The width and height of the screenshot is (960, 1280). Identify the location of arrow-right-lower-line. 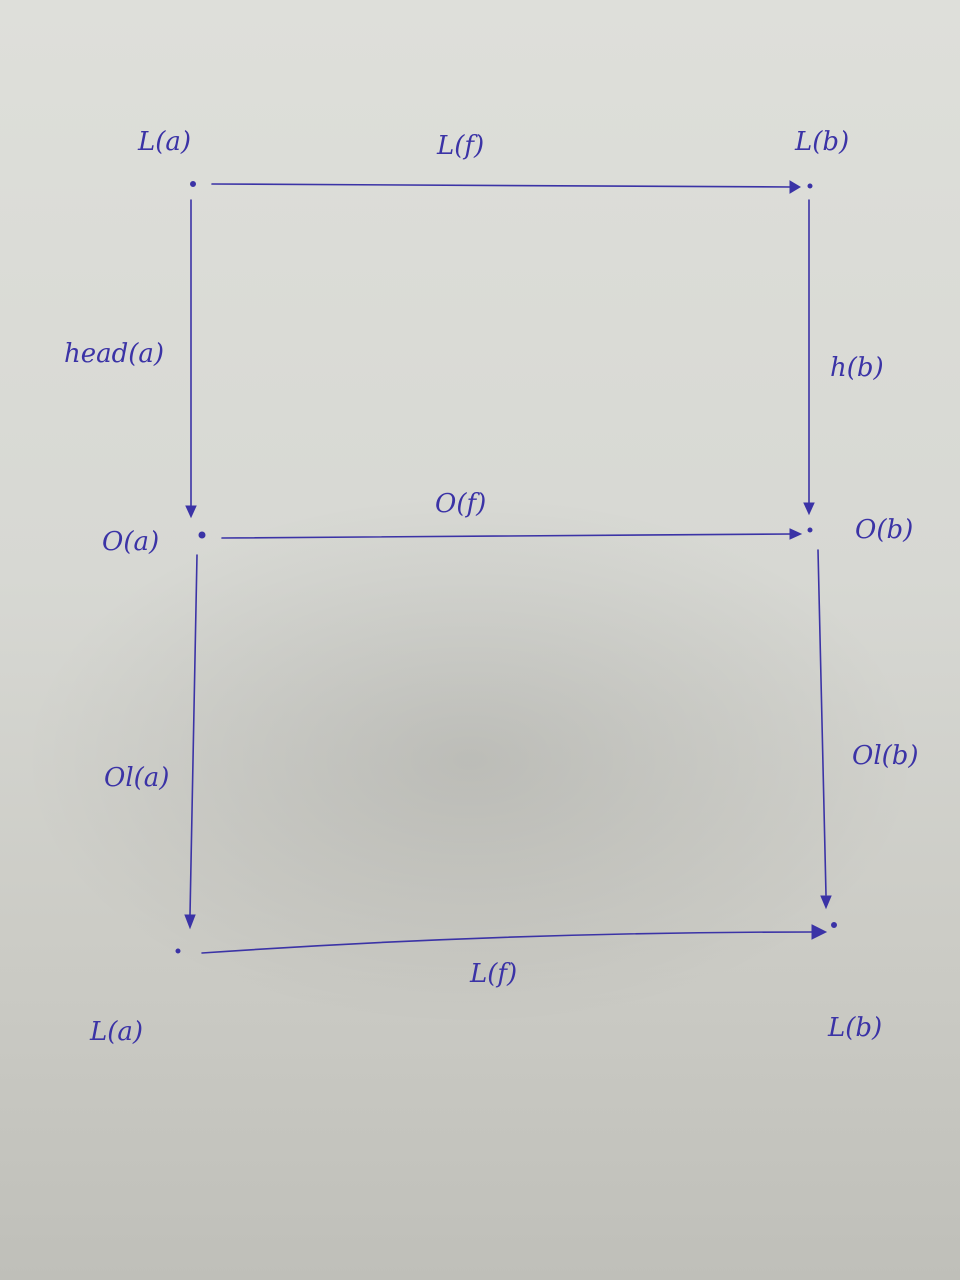
(822, 722).